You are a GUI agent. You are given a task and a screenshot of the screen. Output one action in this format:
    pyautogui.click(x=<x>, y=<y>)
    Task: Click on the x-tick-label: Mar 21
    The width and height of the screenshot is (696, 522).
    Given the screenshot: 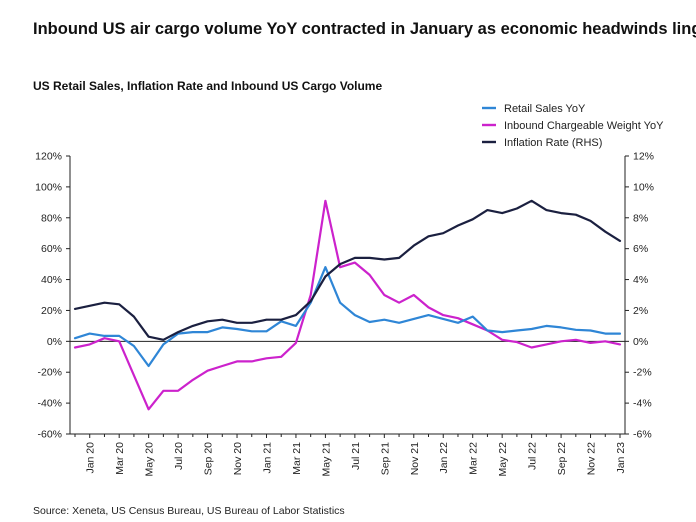 What is the action you would take?
    pyautogui.click(x=297, y=458)
    